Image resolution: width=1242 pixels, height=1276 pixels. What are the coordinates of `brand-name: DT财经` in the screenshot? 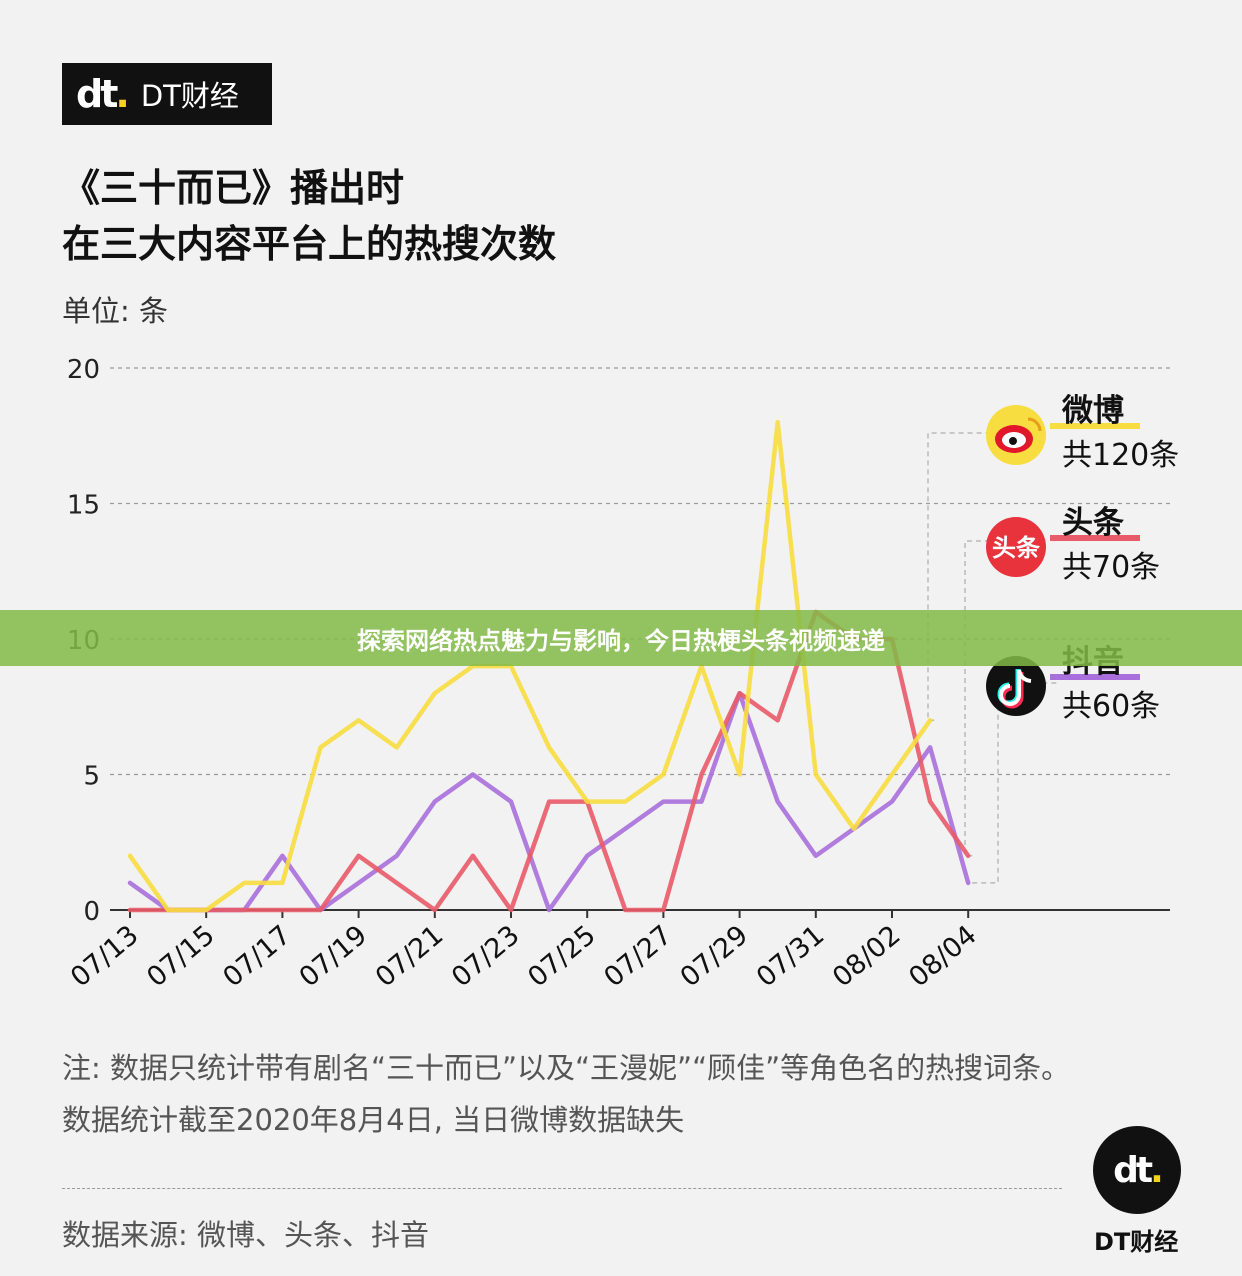 It's located at (189, 96).